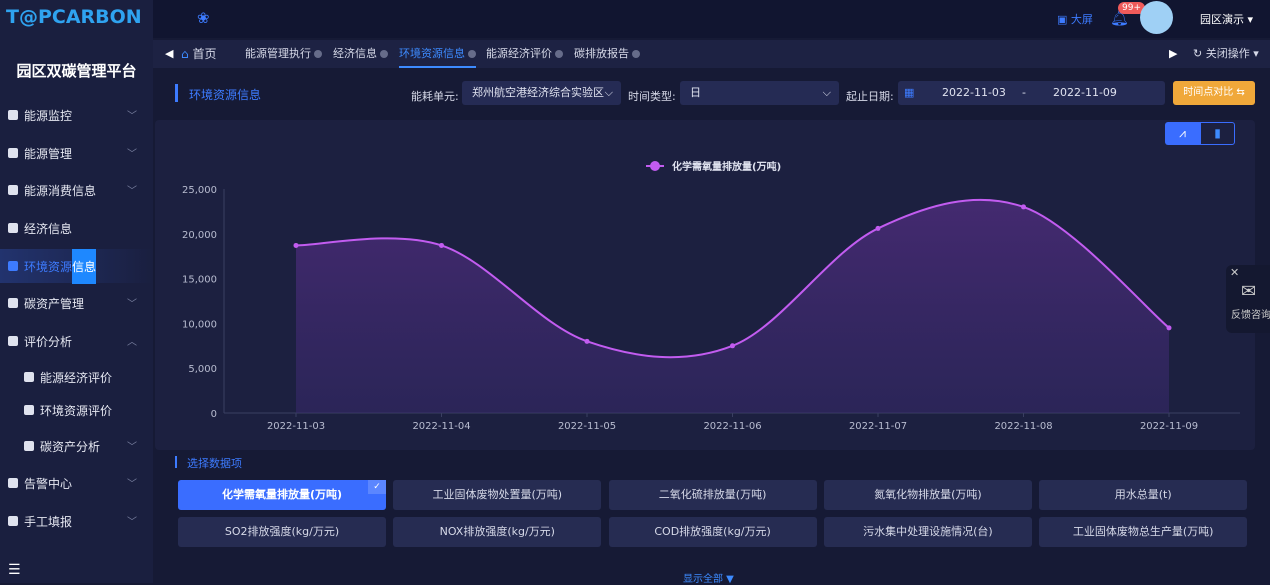 This screenshot has height=585, width=1270. What do you see at coordinates (1235, 272) in the screenshot?
I see `close-icon: ✕` at bounding box center [1235, 272].